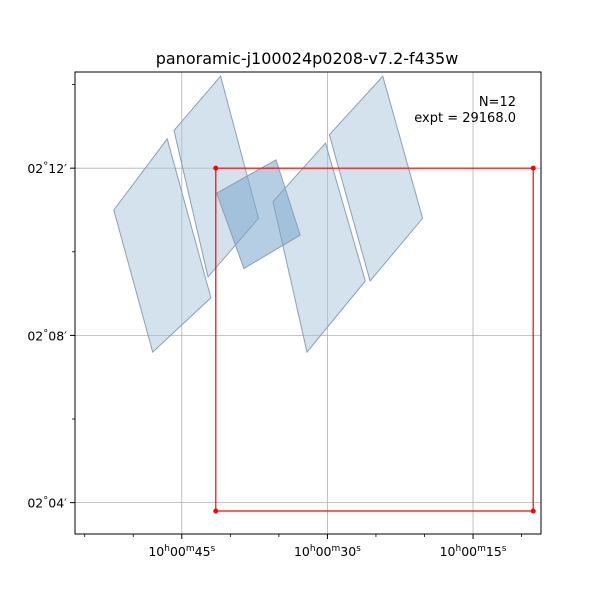 The height and width of the screenshot is (600, 600). Describe the element at coordinates (465, 118) in the screenshot. I see `exposure-annotation: expt = 29168.0` at that location.